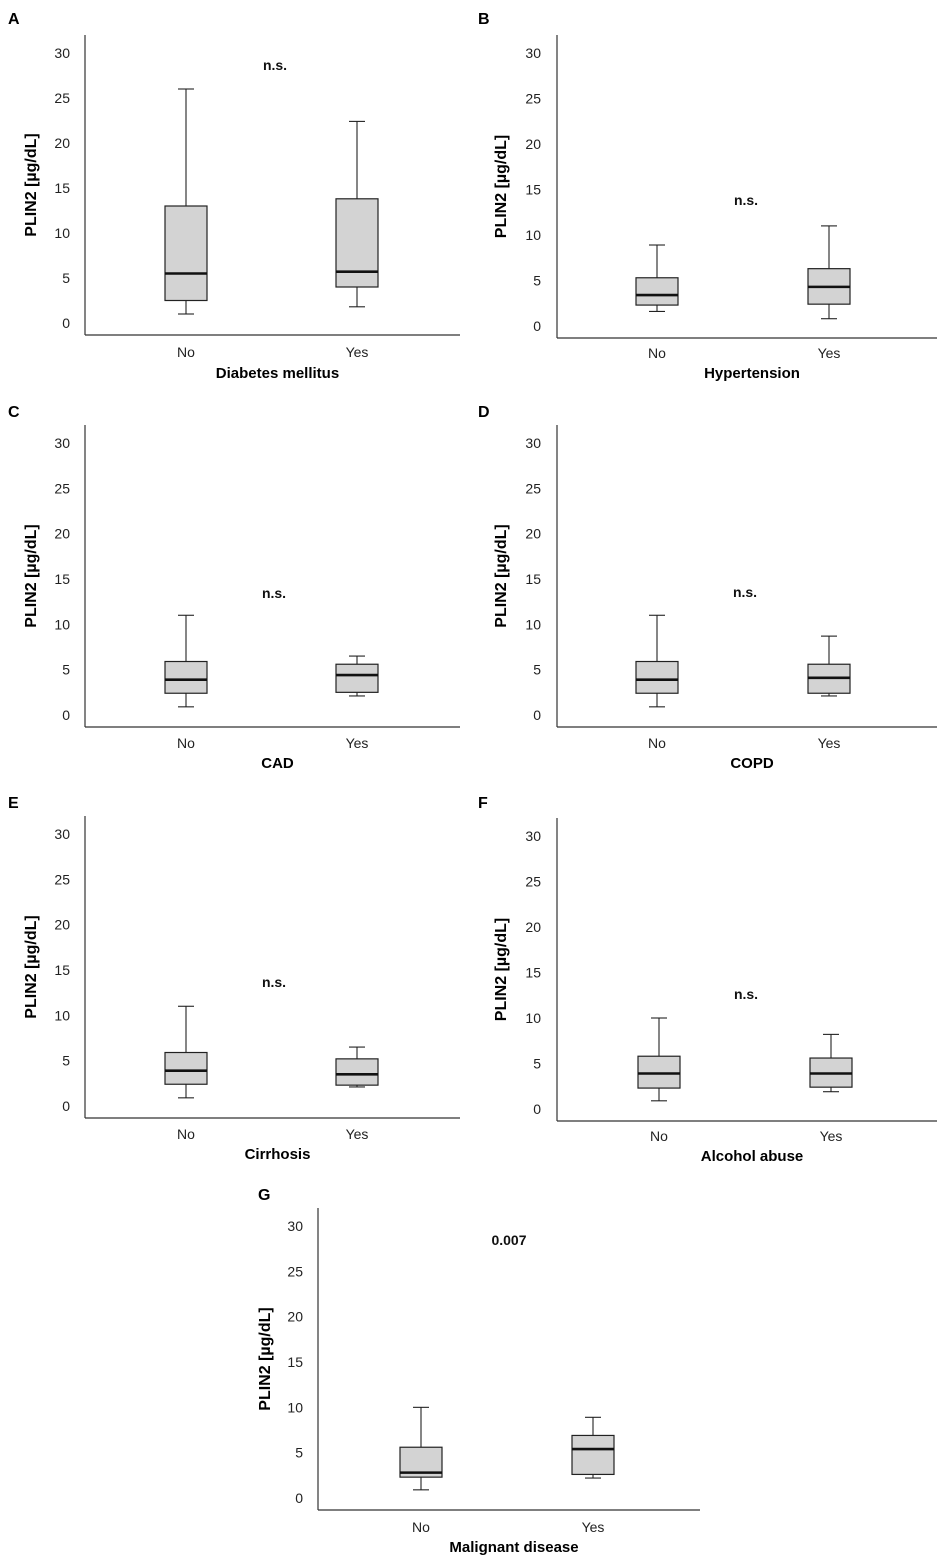  I want to click on panel-letter: G, so click(264, 1195).